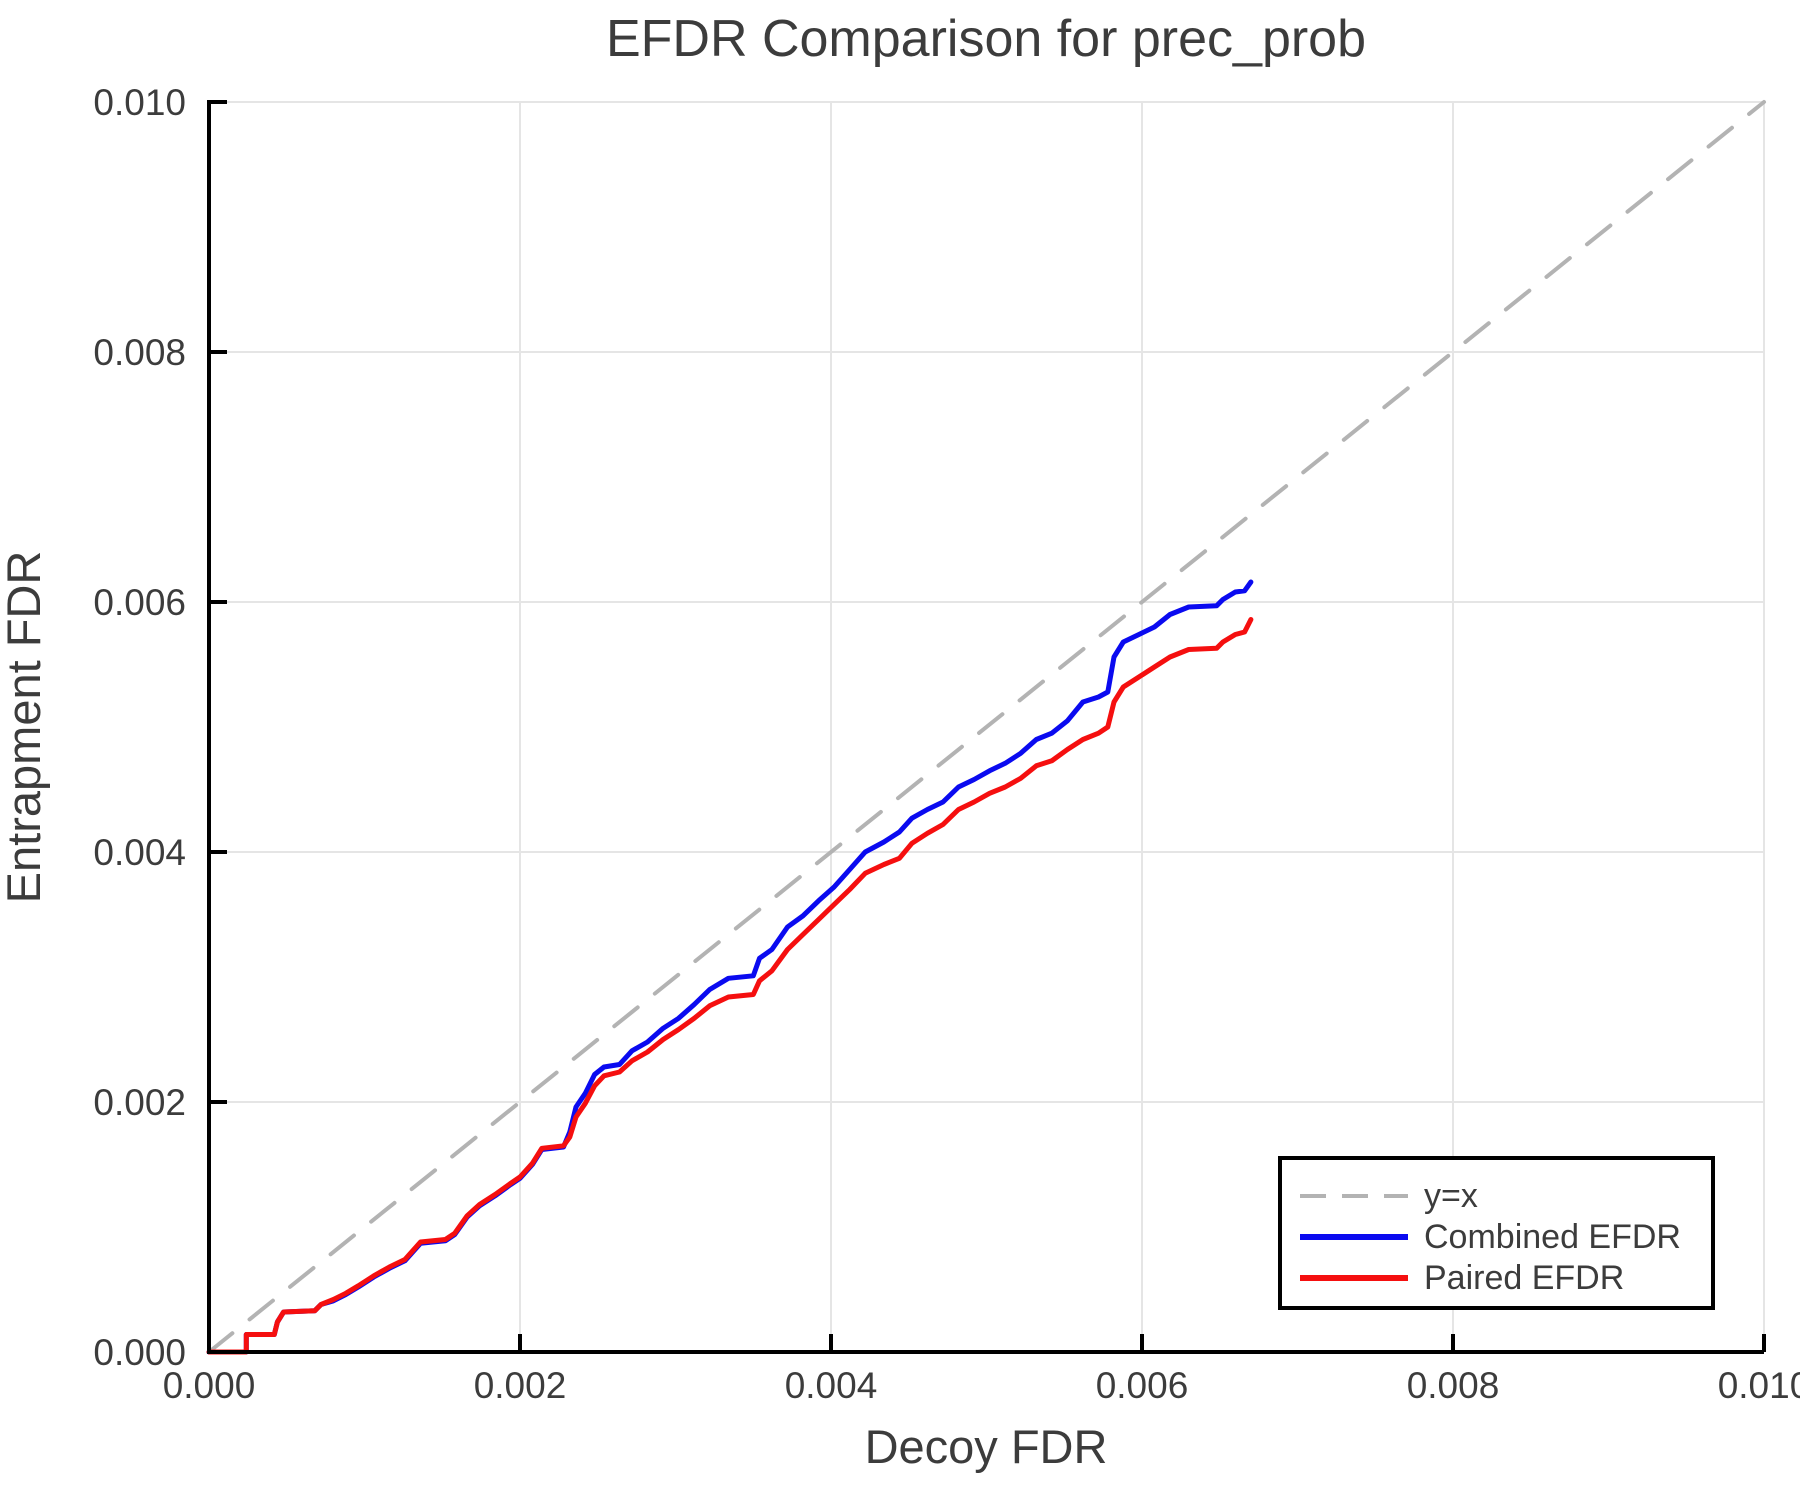 The height and width of the screenshot is (1500, 1800). I want to click on legend: y=x Combined EFDR Paired EFDR, so click(1496, 1233).